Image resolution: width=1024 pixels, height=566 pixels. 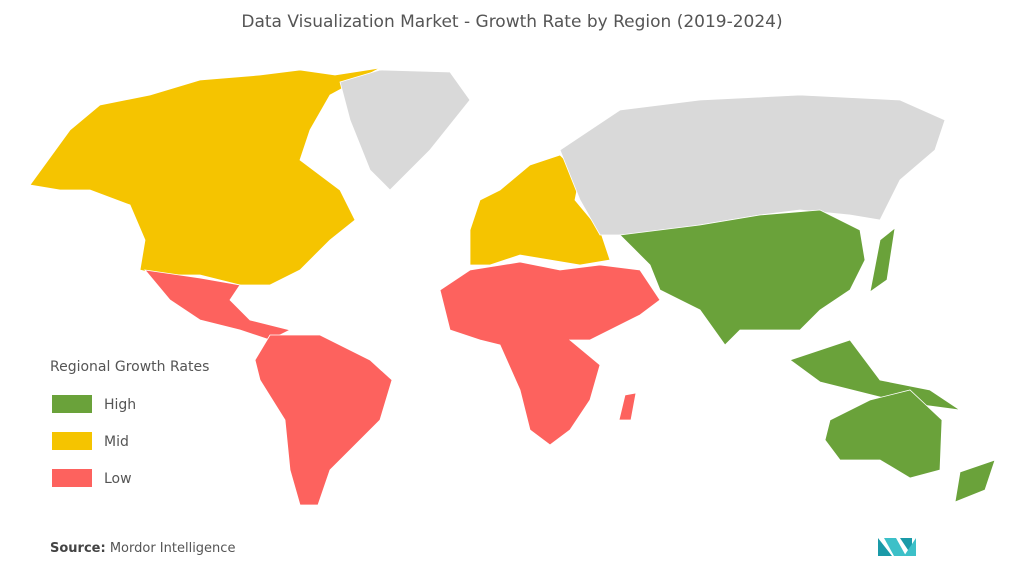 I want to click on australia, so click(x=883, y=434).